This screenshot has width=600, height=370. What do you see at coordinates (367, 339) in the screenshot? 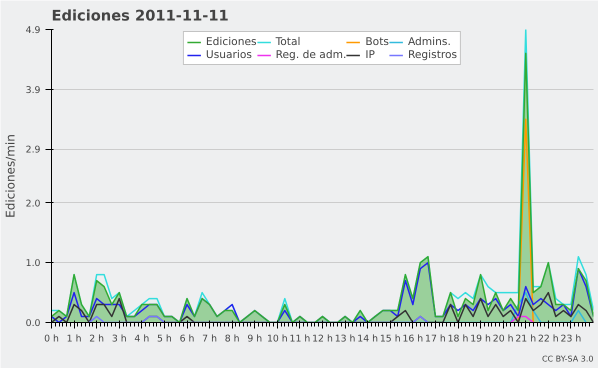
I see `x-tick-label: 14 h` at bounding box center [367, 339].